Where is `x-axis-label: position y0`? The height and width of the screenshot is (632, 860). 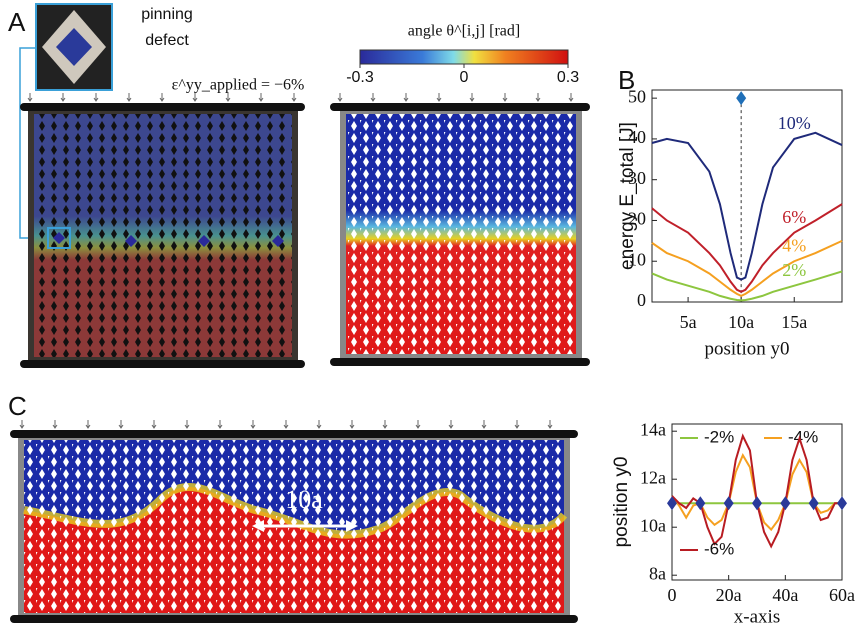
x-axis-label: position y0 is located at coordinates (747, 348).